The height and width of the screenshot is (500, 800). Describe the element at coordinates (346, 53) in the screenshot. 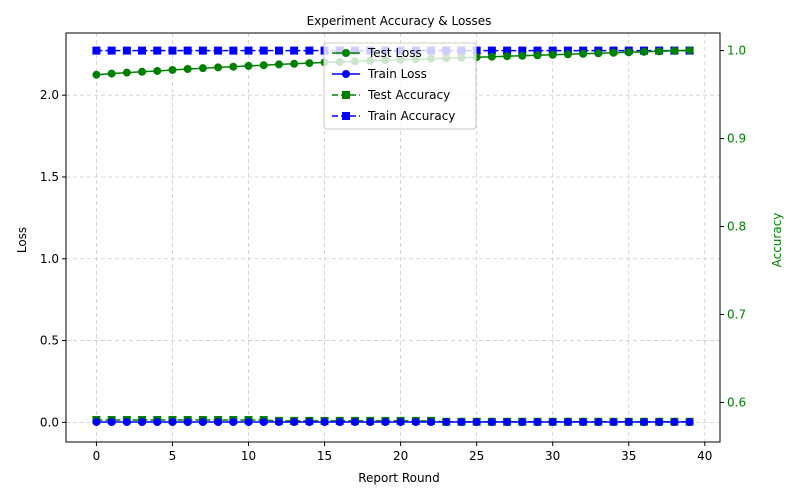

I see `legend-marker-test-loss` at that location.